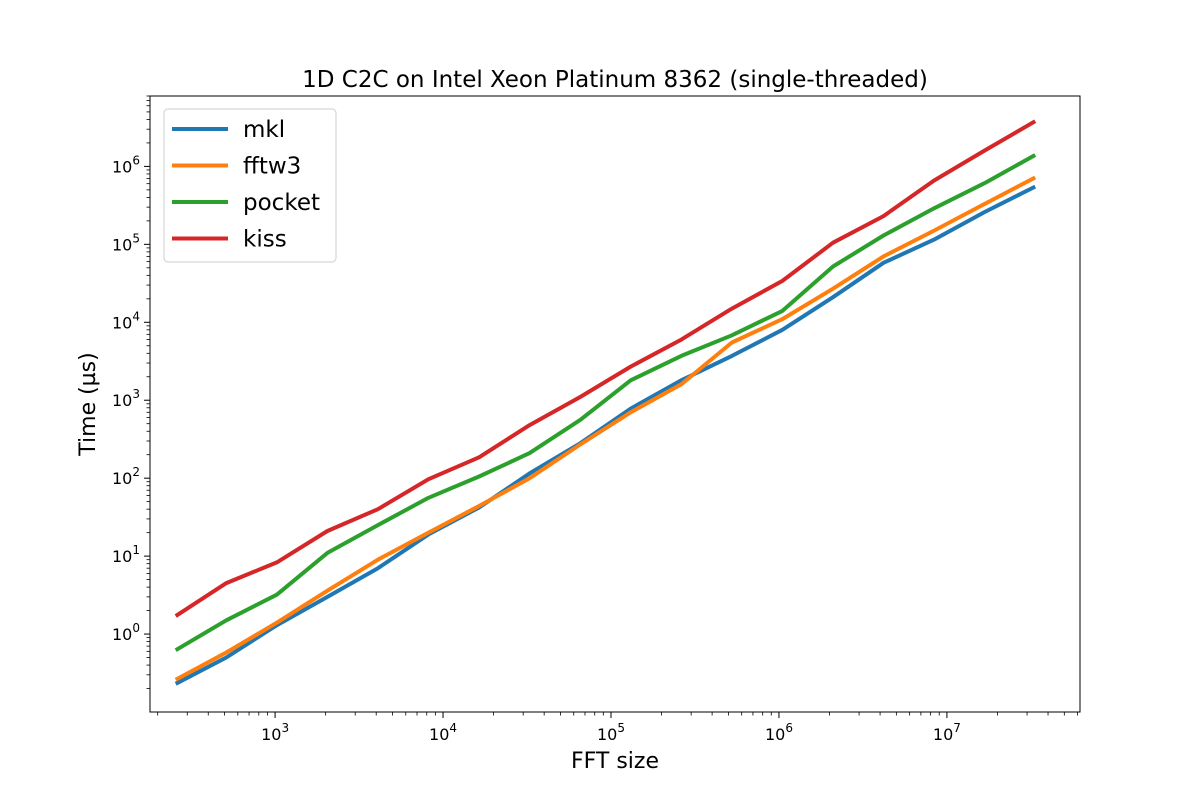  Describe the element at coordinates (126, 398) in the screenshot. I see `y-tick-label: 10³` at that location.